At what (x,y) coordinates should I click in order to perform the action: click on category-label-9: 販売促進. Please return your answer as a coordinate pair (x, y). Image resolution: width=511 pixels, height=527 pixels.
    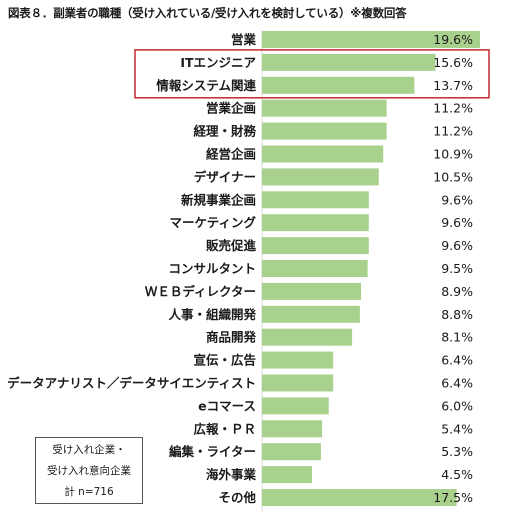
    Looking at the image, I should click on (231, 245).